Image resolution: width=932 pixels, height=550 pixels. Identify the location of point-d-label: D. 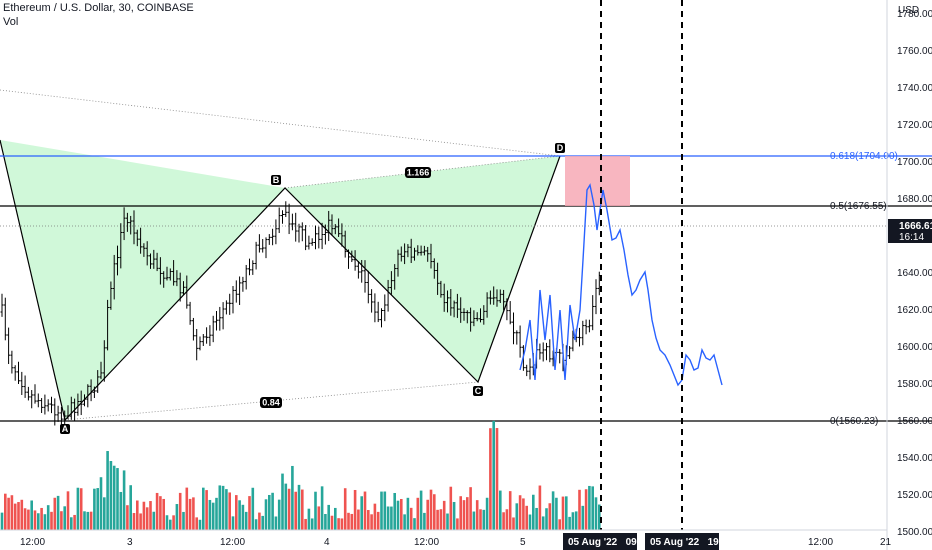
(560, 148).